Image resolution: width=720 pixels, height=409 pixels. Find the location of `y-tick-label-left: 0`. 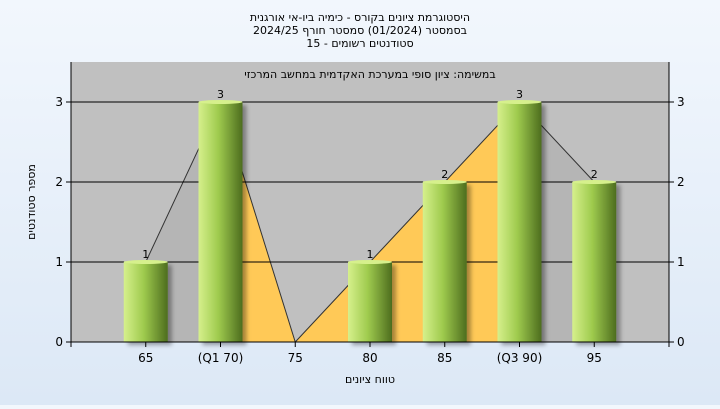

y-tick-label-left: 0 is located at coordinates (59, 342).